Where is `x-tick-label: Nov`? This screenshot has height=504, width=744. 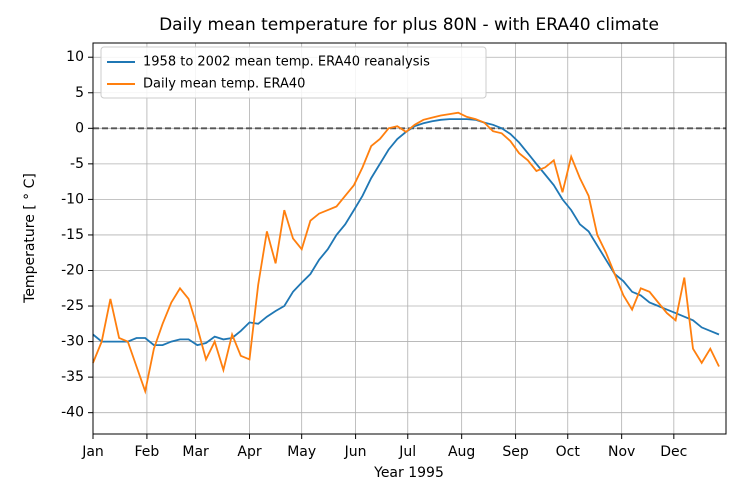 x-tick-label: Nov is located at coordinates (621, 452).